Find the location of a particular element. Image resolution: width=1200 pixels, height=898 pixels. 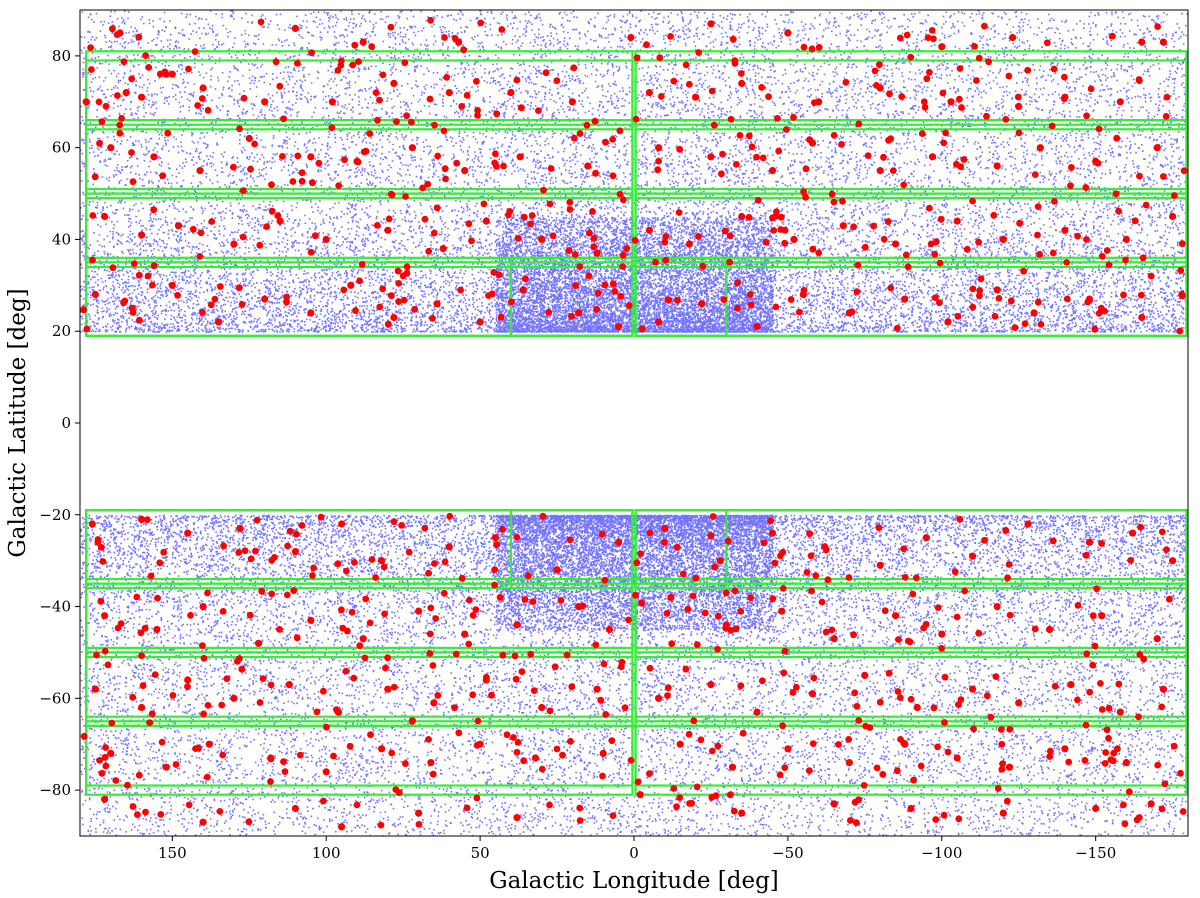

y-tick-label: 40 is located at coordinates (61, 239).